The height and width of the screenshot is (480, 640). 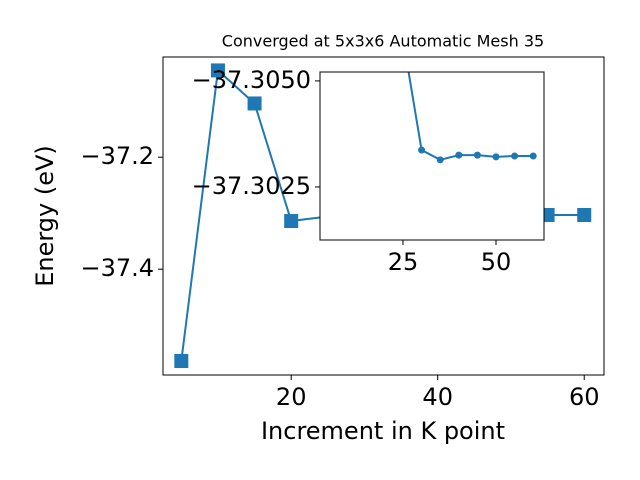 What do you see at coordinates (251, 80) in the screenshot?
I see `y-tick-label: −37.3050` at bounding box center [251, 80].